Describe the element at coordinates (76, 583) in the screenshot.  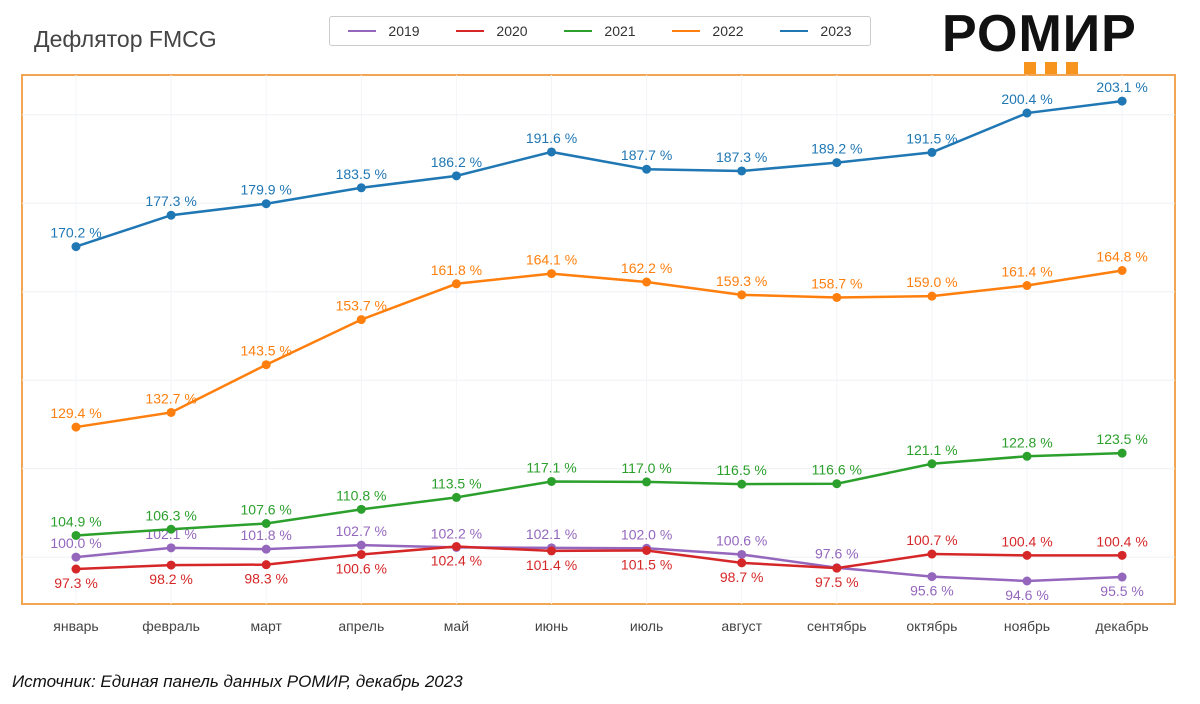
I see `data-label-2020: 97.3 %` at that location.